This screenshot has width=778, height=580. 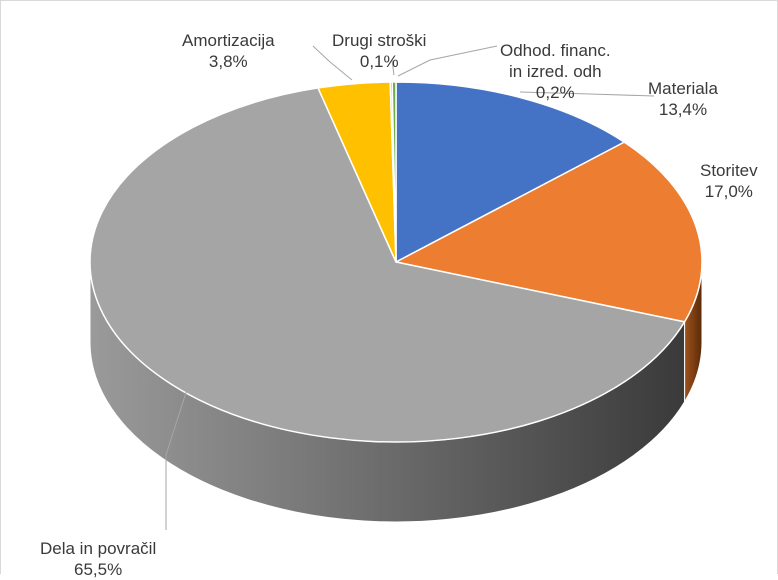 I want to click on label-amortizacija-name: Amortizacija, so click(x=228, y=40).